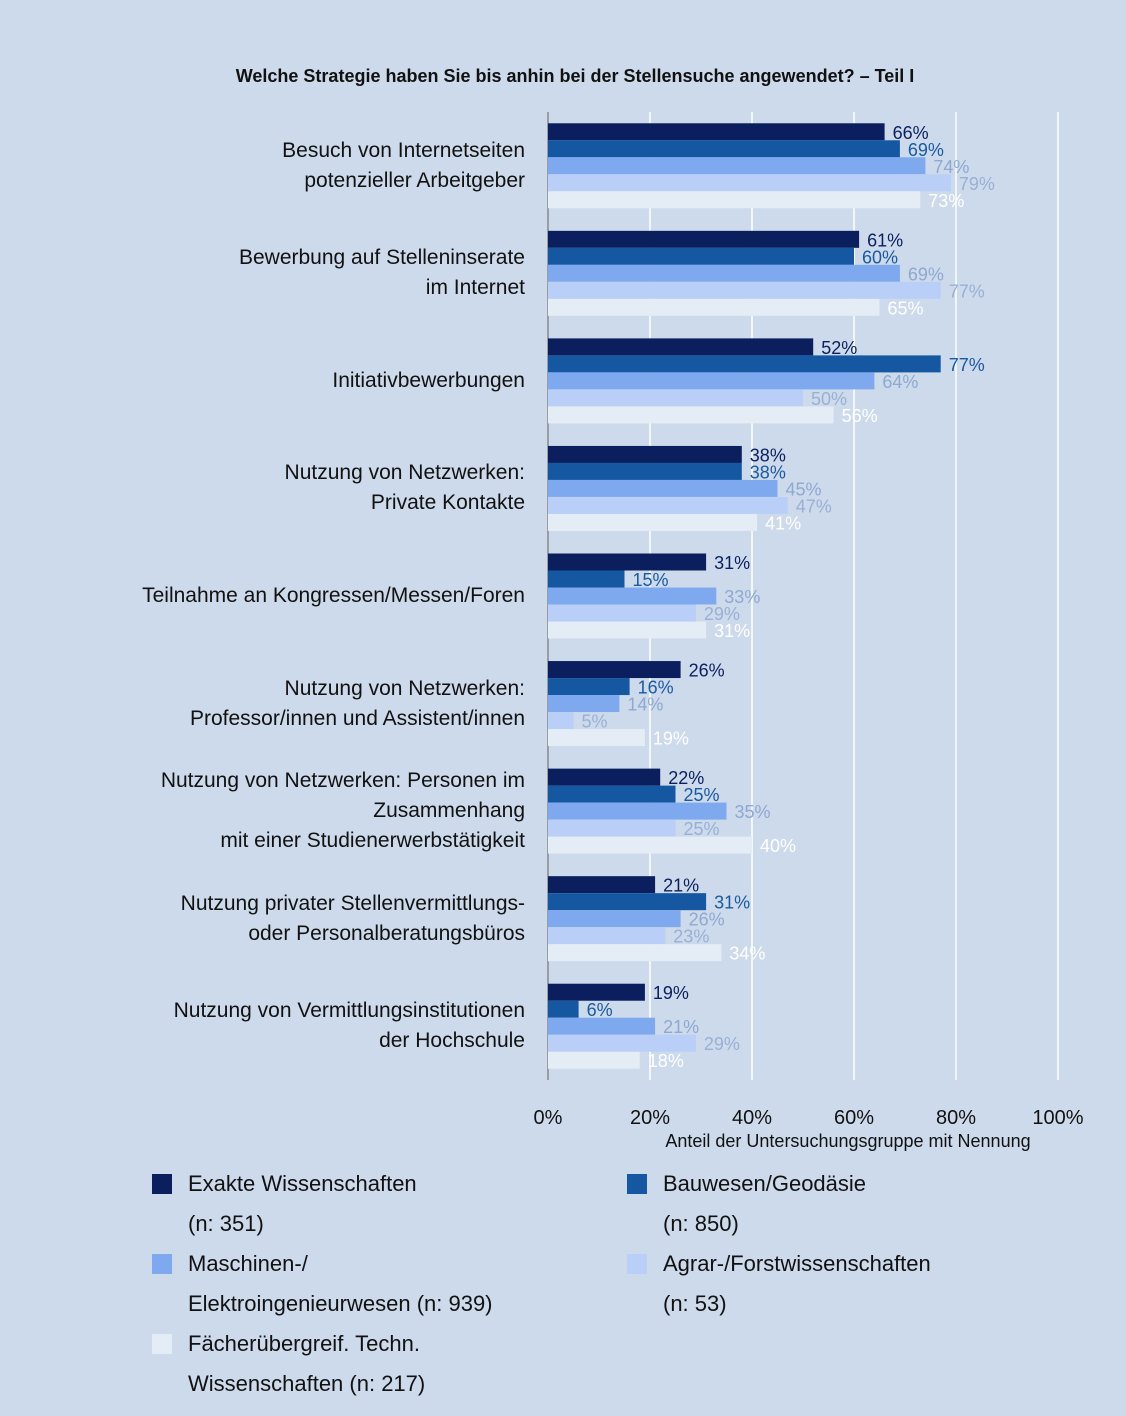 This screenshot has height=1416, width=1126. I want to click on data-label: 74%, so click(951, 167).